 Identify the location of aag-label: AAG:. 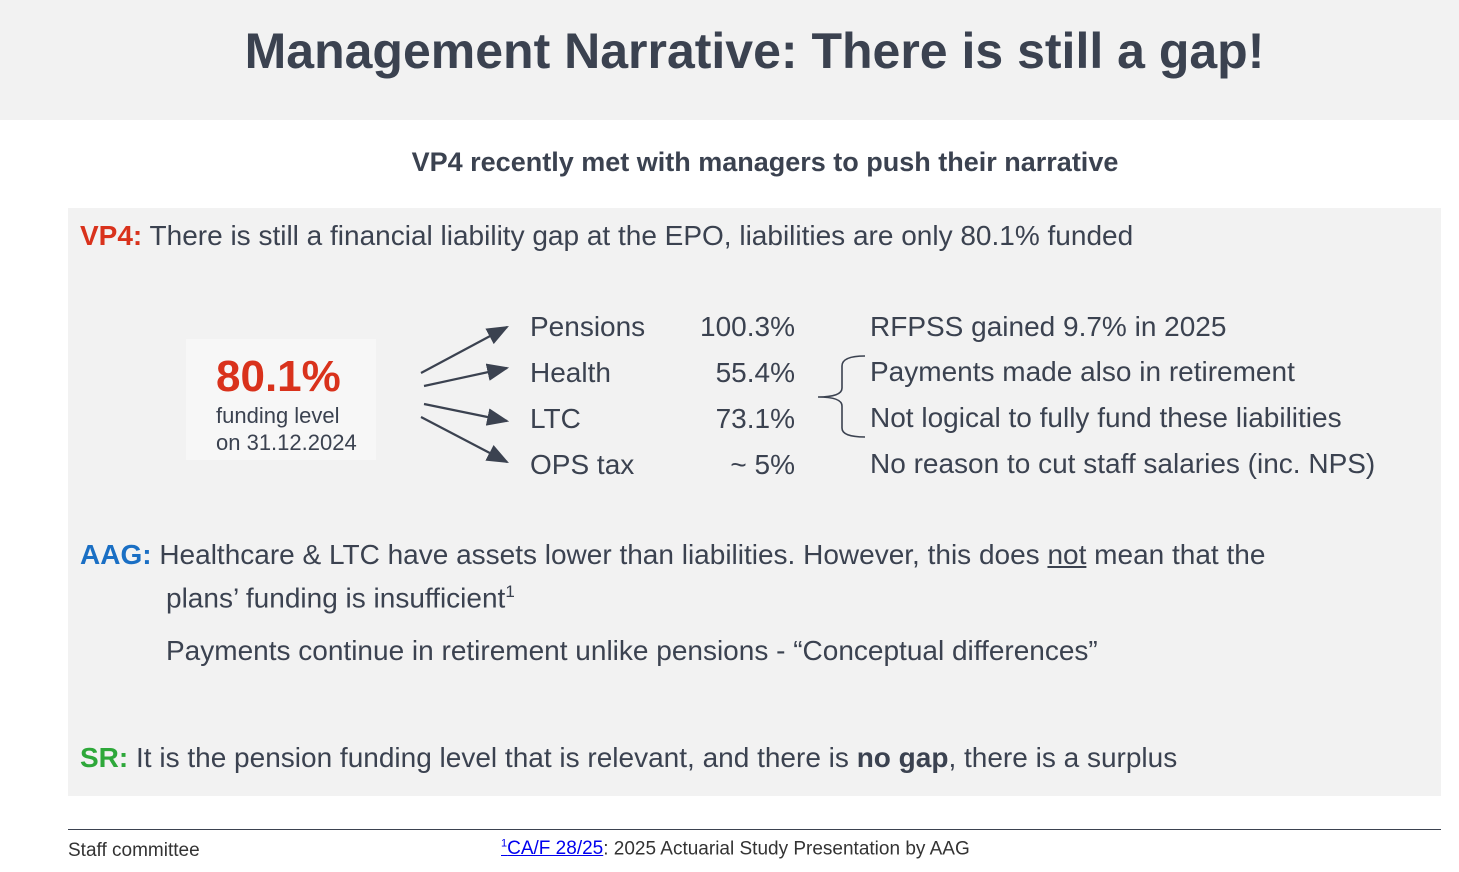
(116, 554).